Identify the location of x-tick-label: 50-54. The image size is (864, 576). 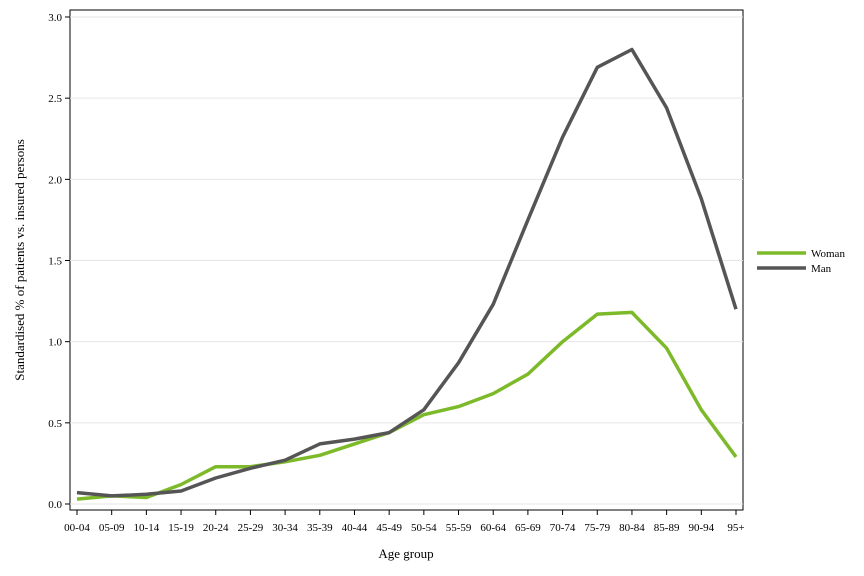
(424, 528).